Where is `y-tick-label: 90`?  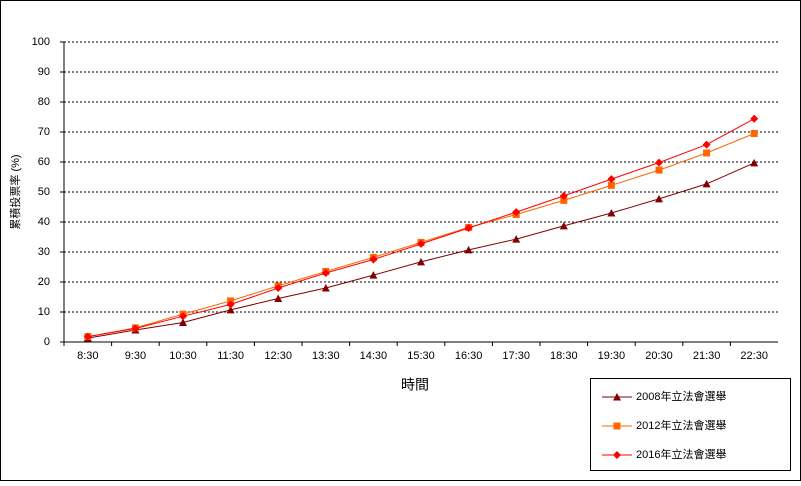
y-tick-label: 90 is located at coordinates (44, 72).